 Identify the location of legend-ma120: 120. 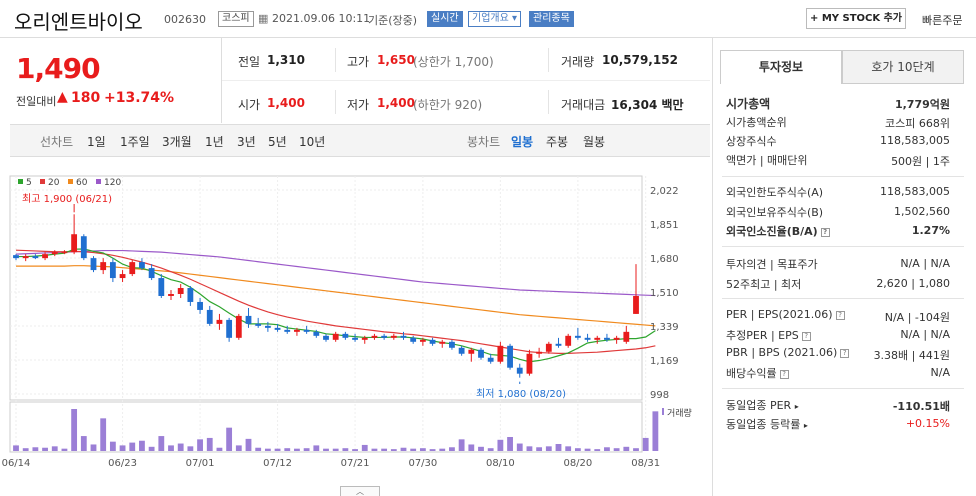
(112, 183).